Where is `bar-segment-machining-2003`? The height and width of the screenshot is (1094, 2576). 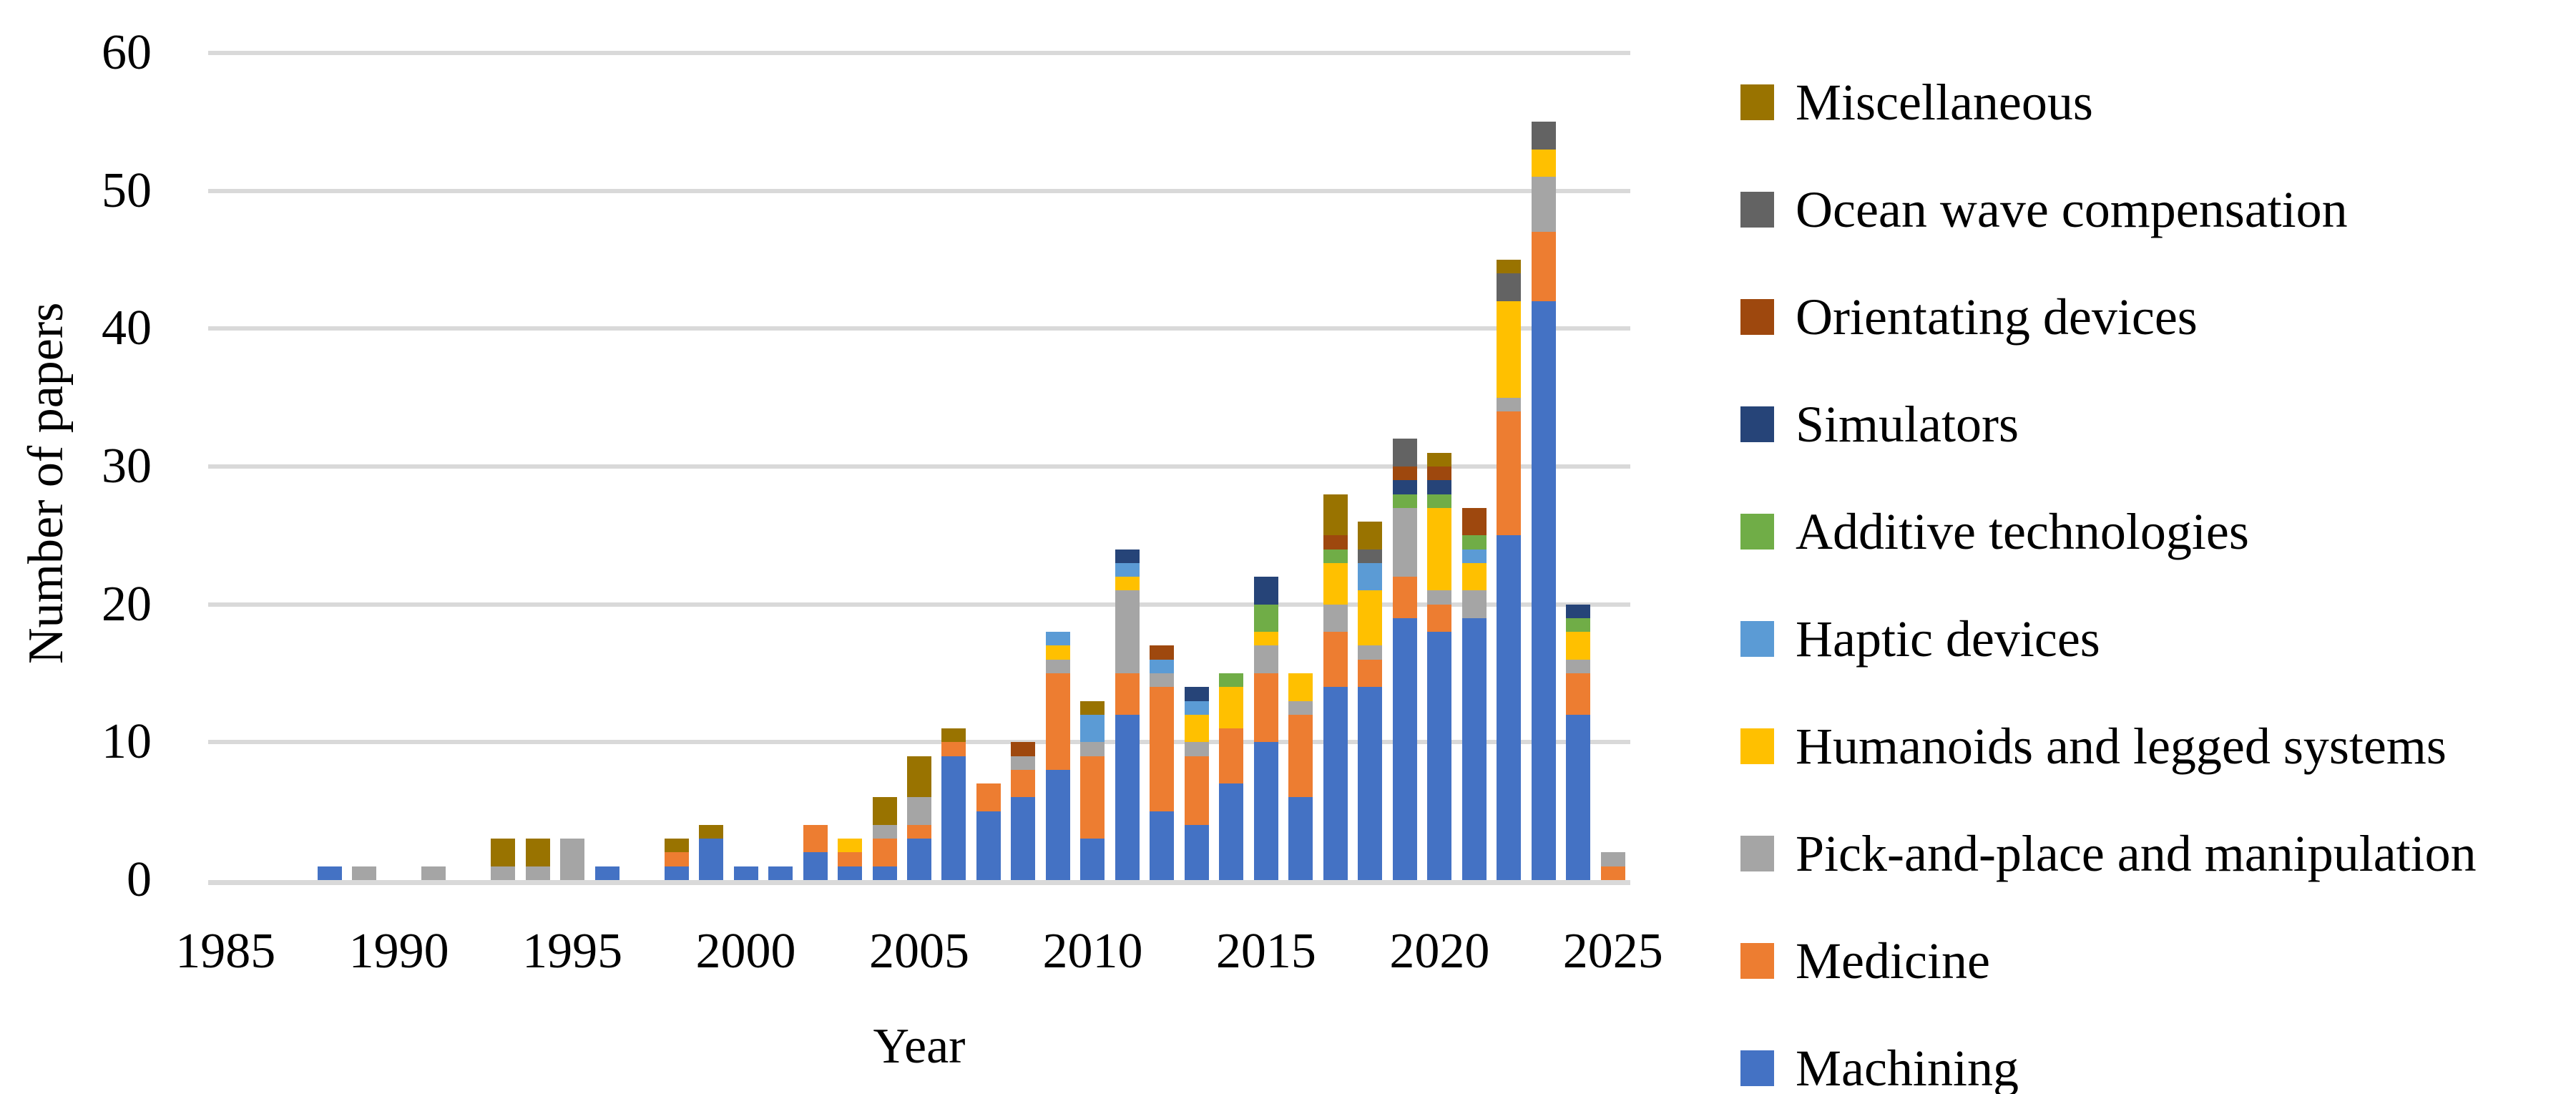 bar-segment-machining-2003 is located at coordinates (850, 873).